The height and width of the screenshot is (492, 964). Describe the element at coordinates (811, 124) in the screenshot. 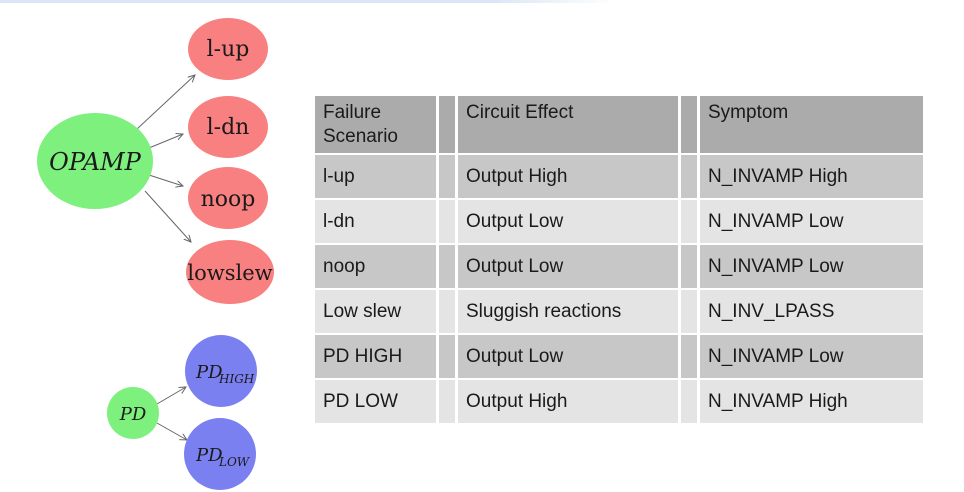

I see `header-symptom: Symptom` at that location.